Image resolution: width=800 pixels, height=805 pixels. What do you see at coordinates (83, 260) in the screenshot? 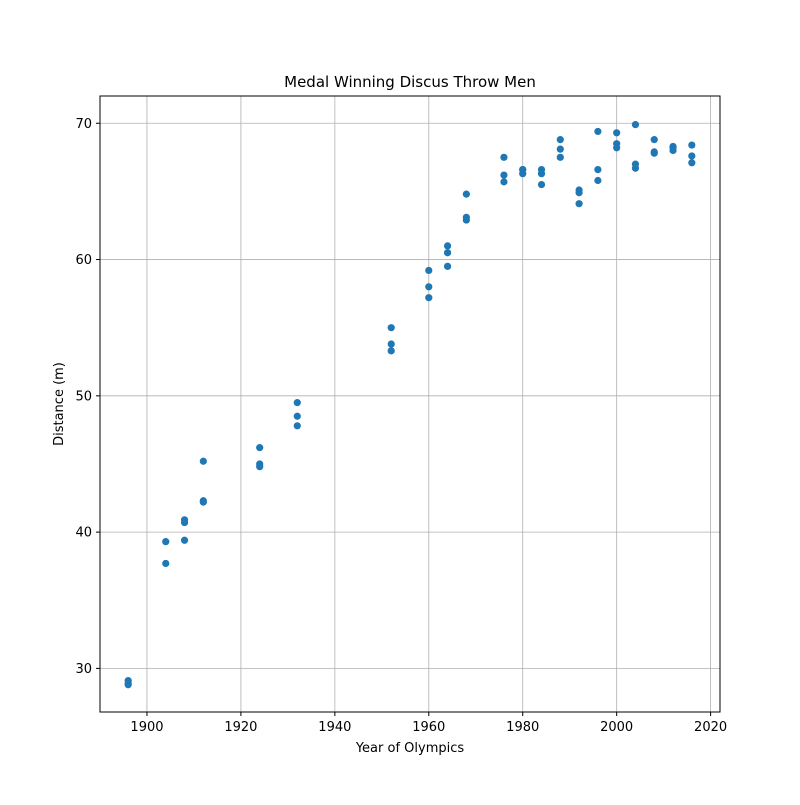
I see `y-tick-label: 60` at bounding box center [83, 260].